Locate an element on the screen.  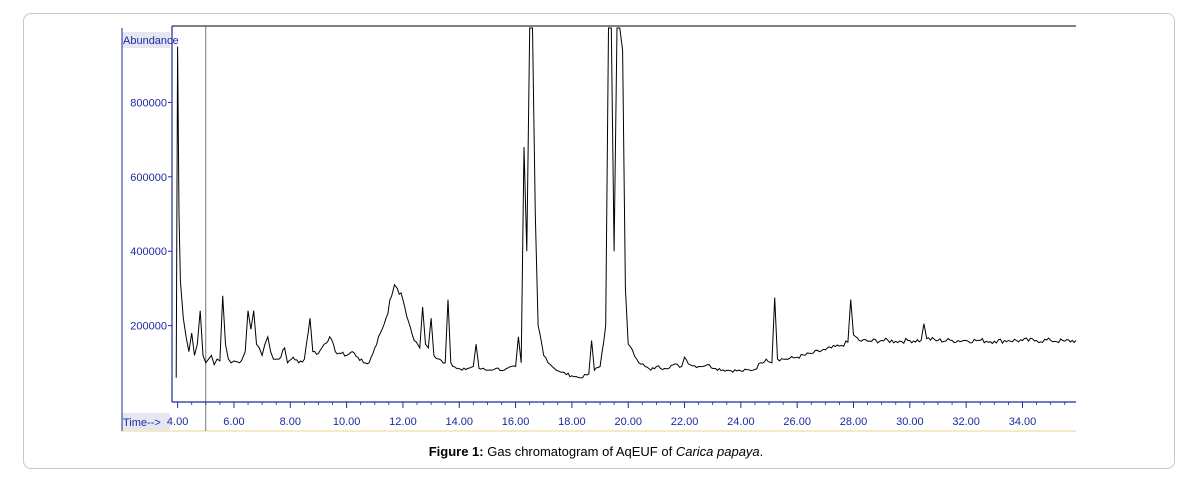
x-tick-label: 10.00 is located at coordinates (347, 422).